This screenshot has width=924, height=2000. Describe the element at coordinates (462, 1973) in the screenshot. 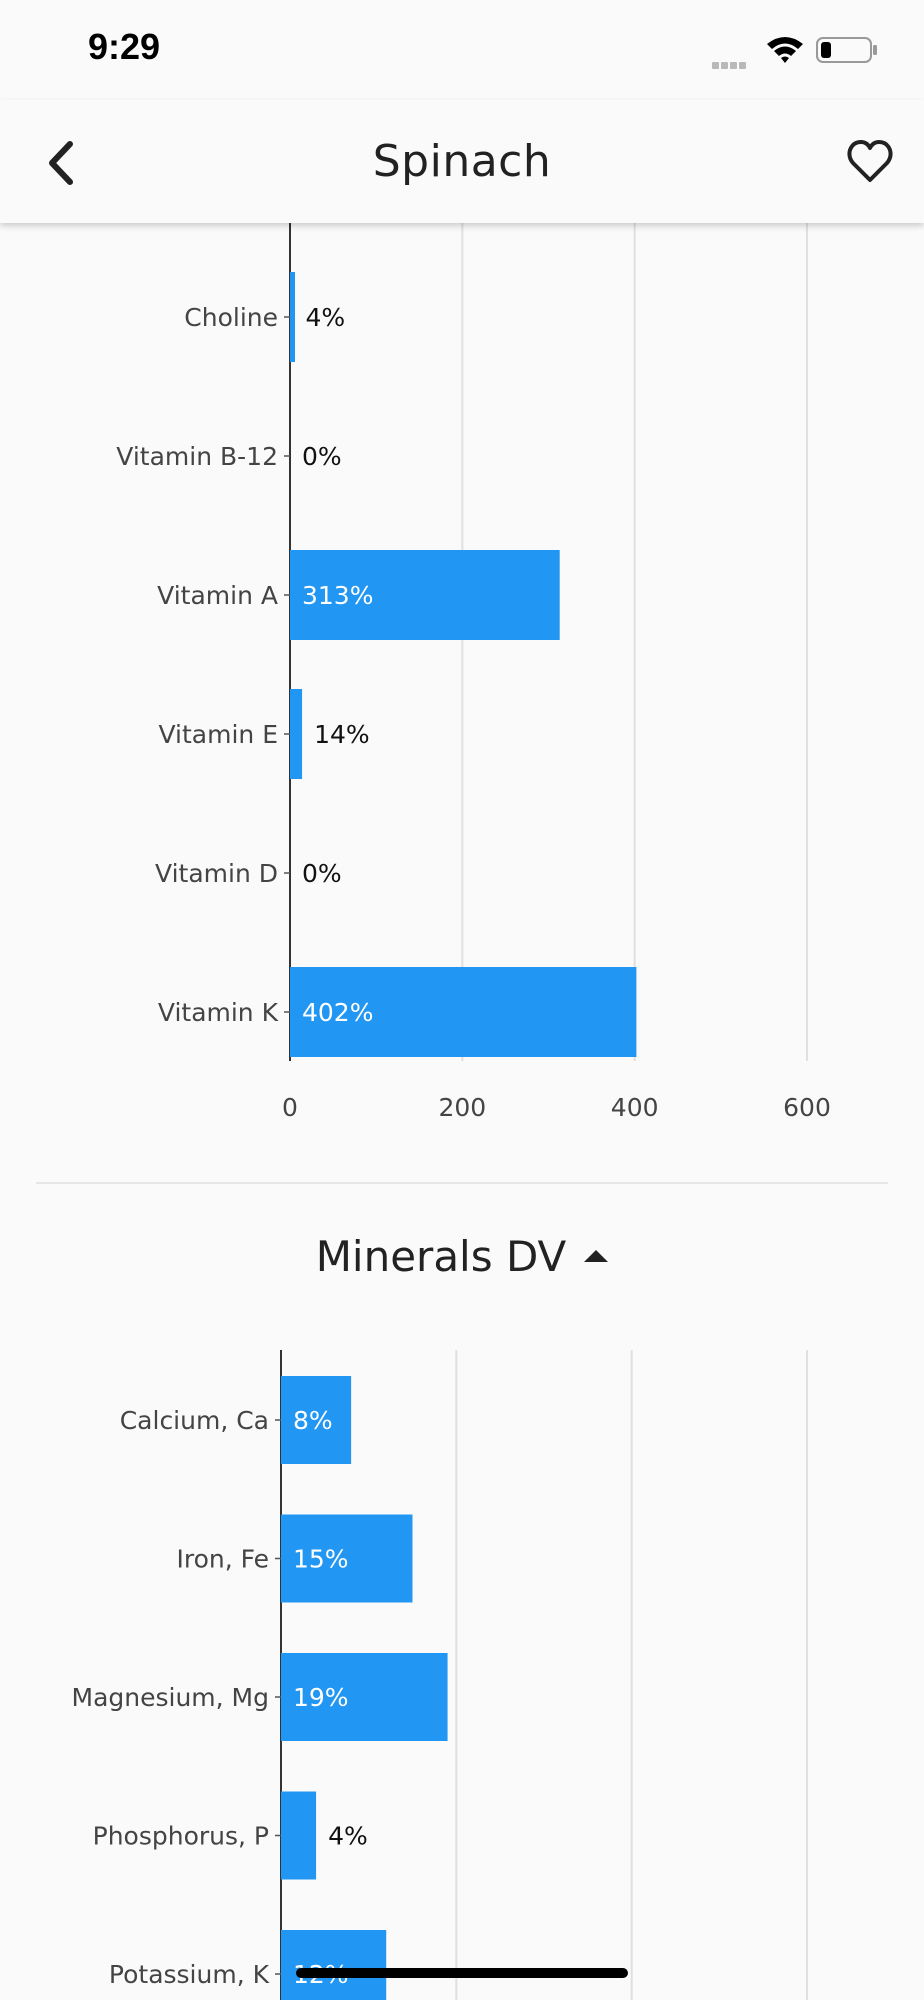

I see `home-indicator` at that location.